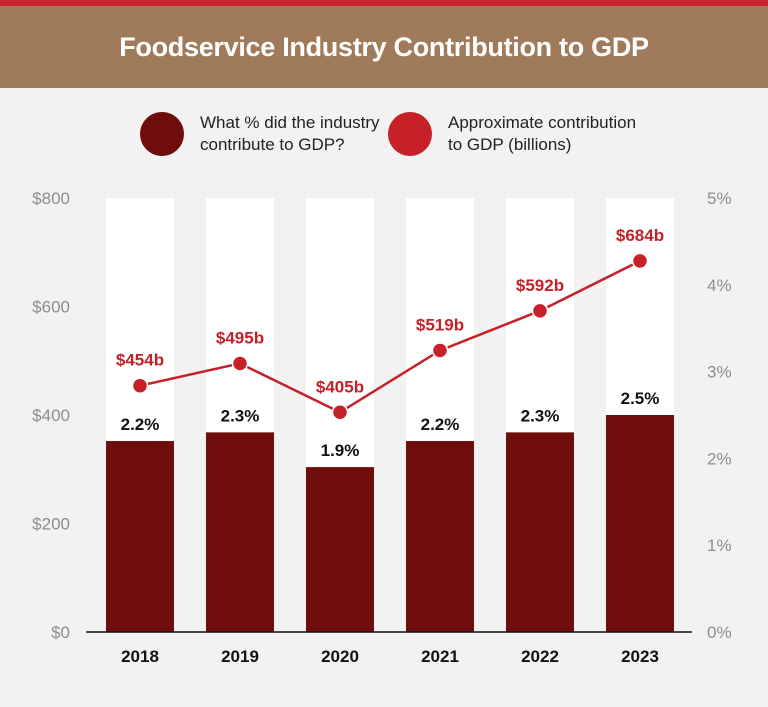 Image resolution: width=768 pixels, height=707 pixels. Describe the element at coordinates (410, 134) in the screenshot. I see `legend-swatch-contribution` at that location.